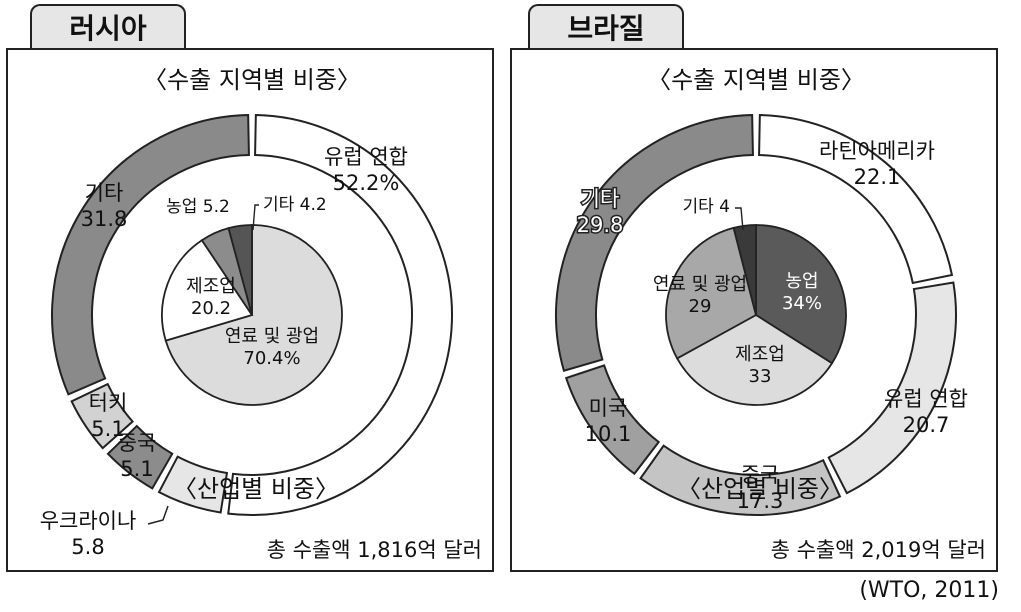 This screenshot has height=612, width=1021. What do you see at coordinates (877, 151) in the screenshot?
I see `outer-label-라틴아메리카: 라틴아메리카` at bounding box center [877, 151].